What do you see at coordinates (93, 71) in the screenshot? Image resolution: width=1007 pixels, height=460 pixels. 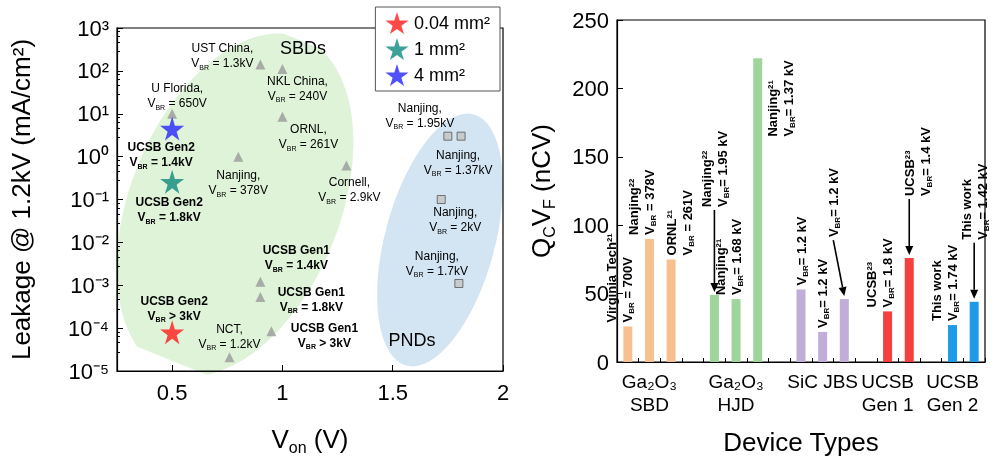 I see `y-tick-label: 10²` at bounding box center [93, 71].